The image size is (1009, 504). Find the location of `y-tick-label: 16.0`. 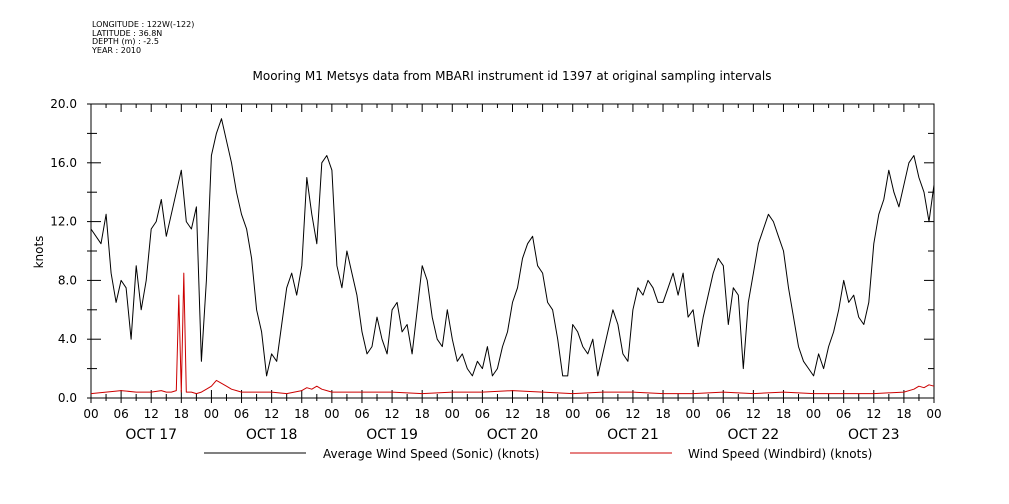

y-tick-label: 16.0 is located at coordinates (63, 163).